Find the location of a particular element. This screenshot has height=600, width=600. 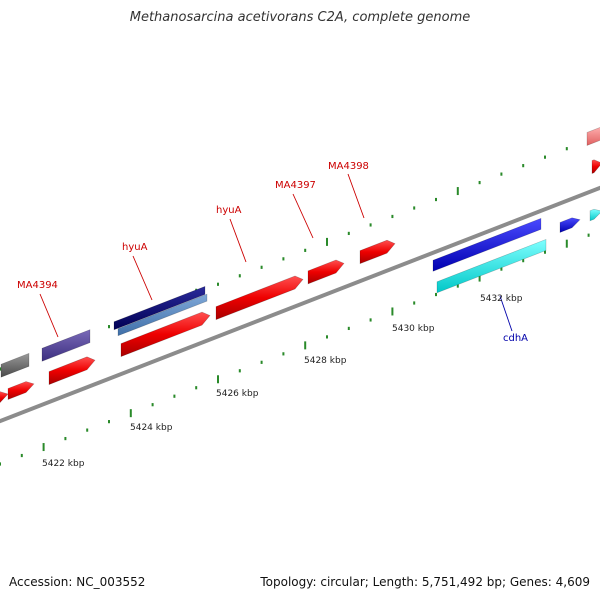

gene-label-hyua-2: hyuA is located at coordinates (229, 210).